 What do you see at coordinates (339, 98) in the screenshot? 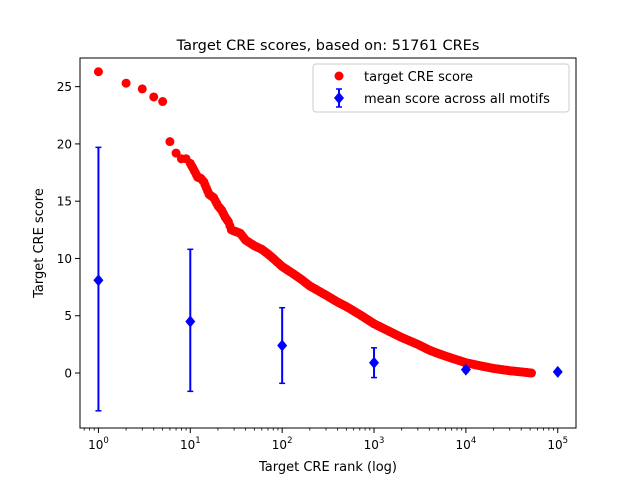
I see `legend-mean-marker` at bounding box center [339, 98].